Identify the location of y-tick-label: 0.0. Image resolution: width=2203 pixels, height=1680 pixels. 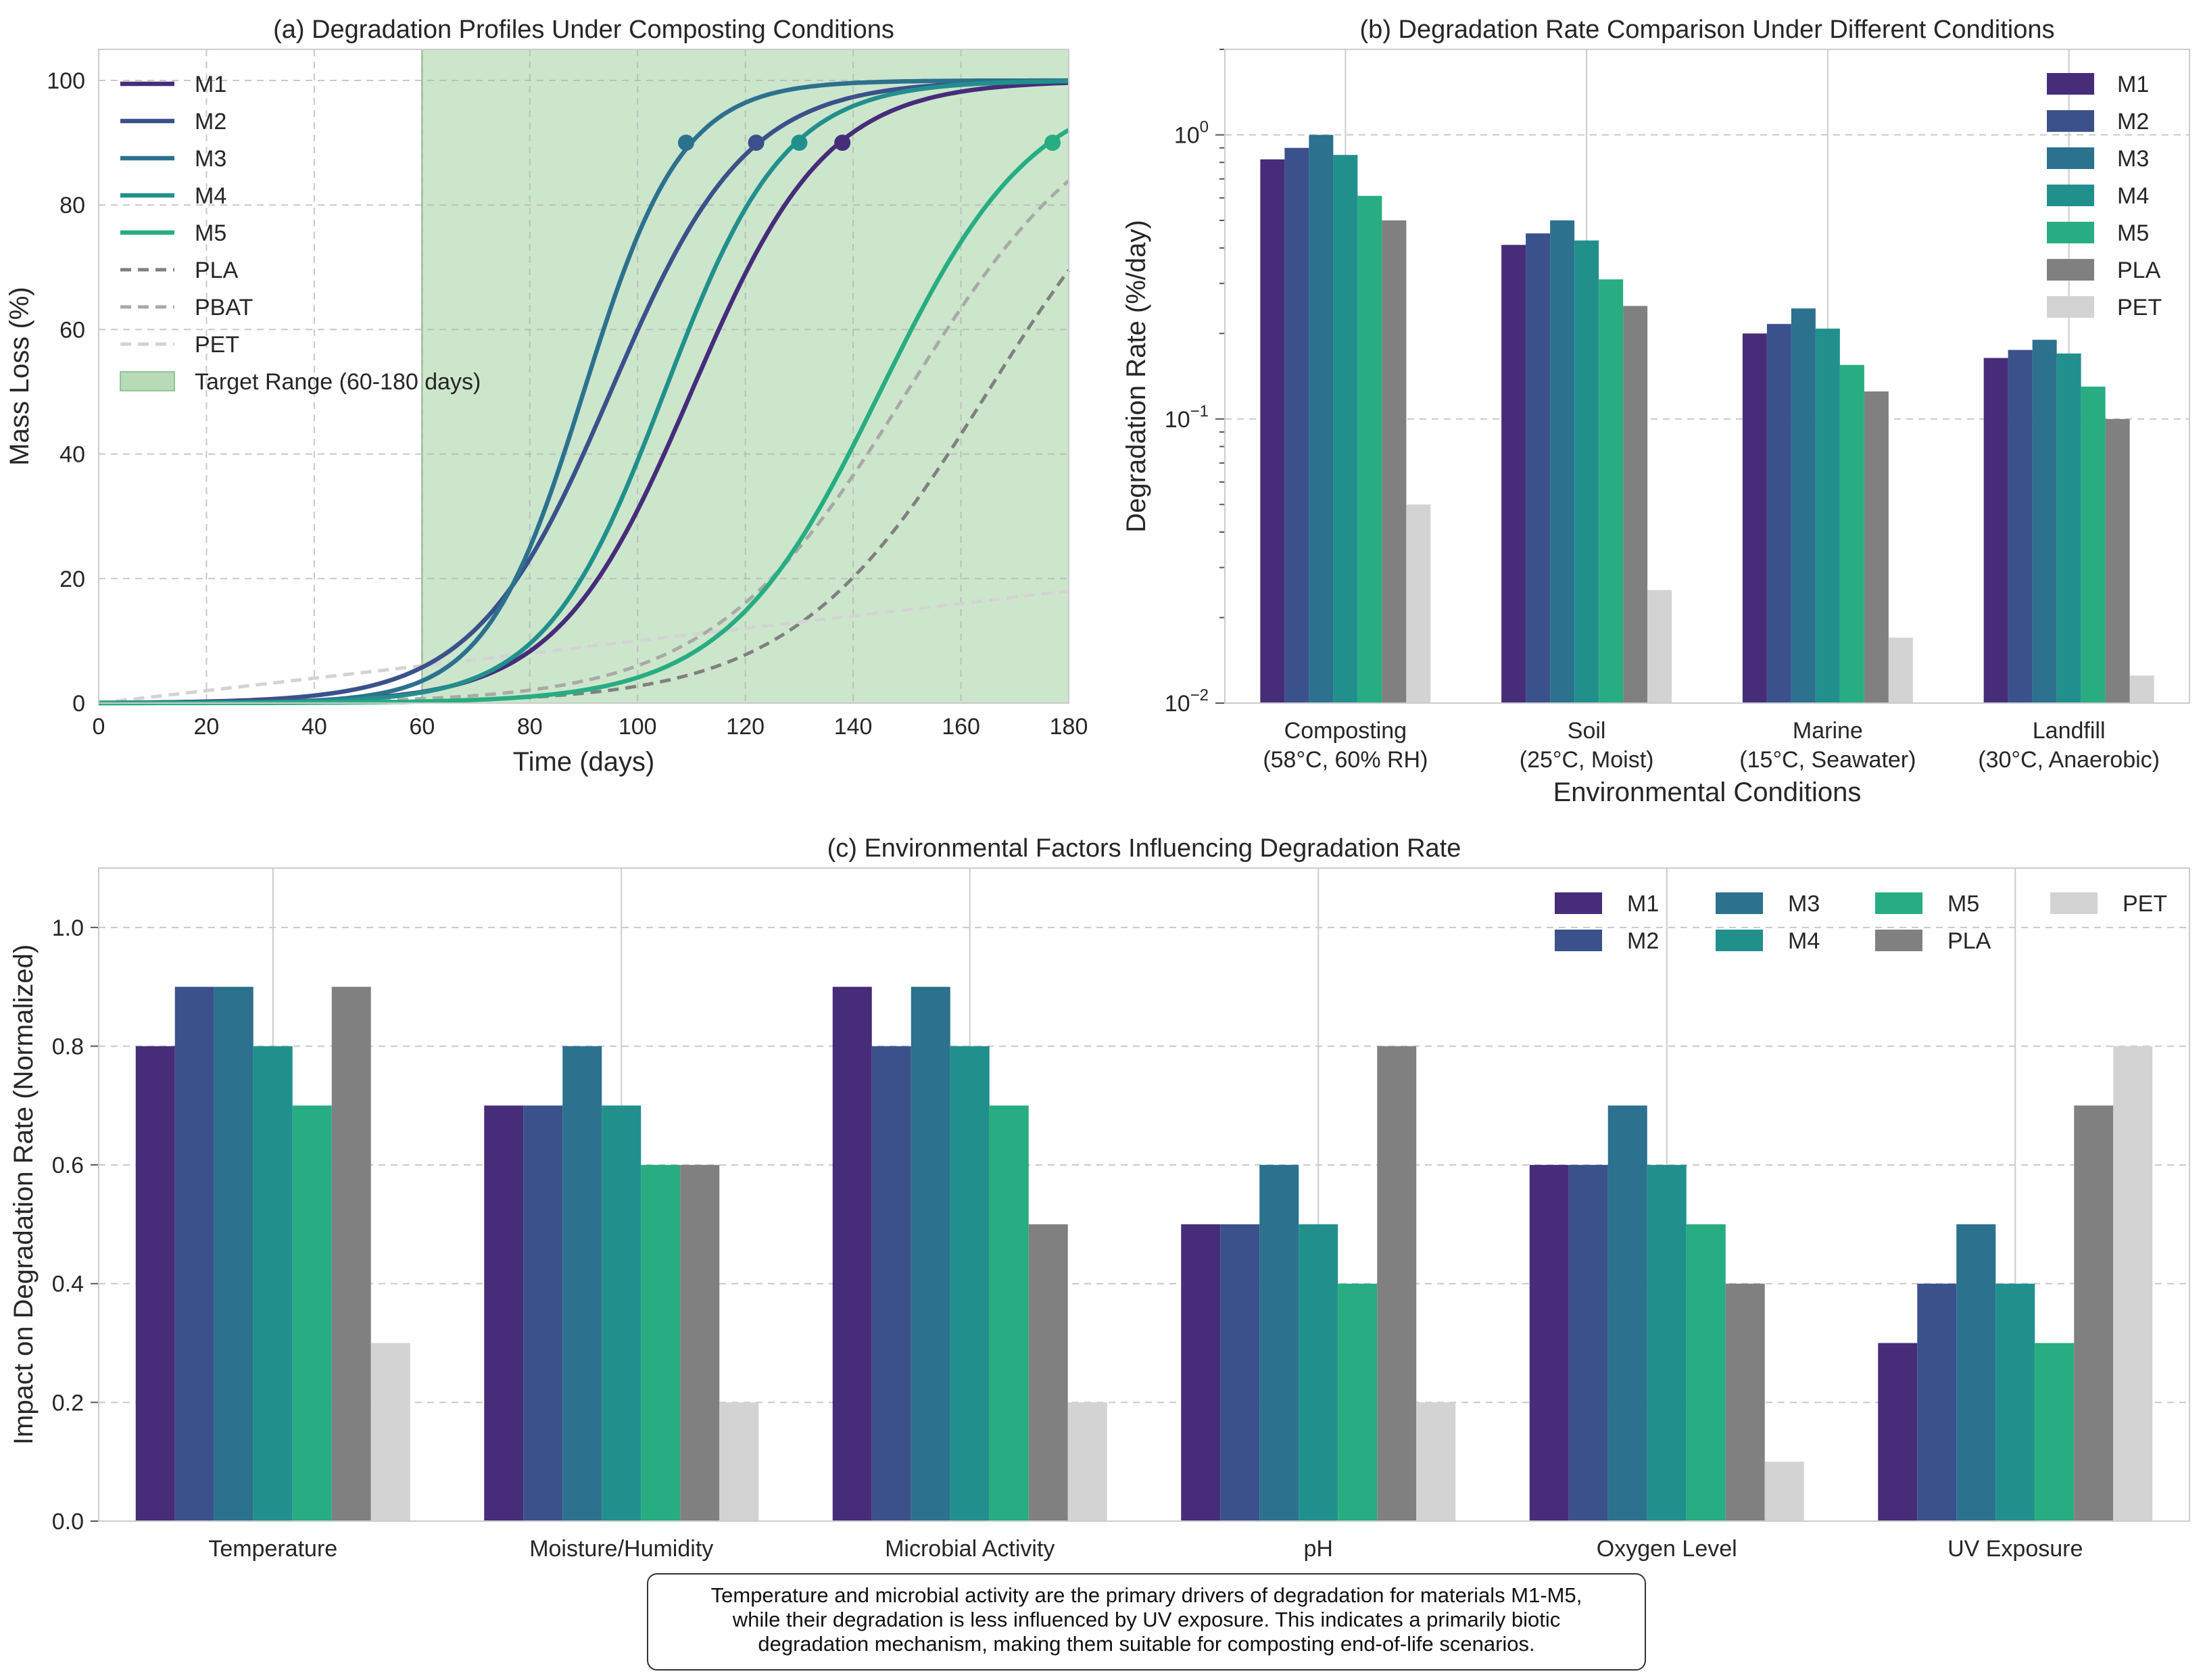
(68, 1522).